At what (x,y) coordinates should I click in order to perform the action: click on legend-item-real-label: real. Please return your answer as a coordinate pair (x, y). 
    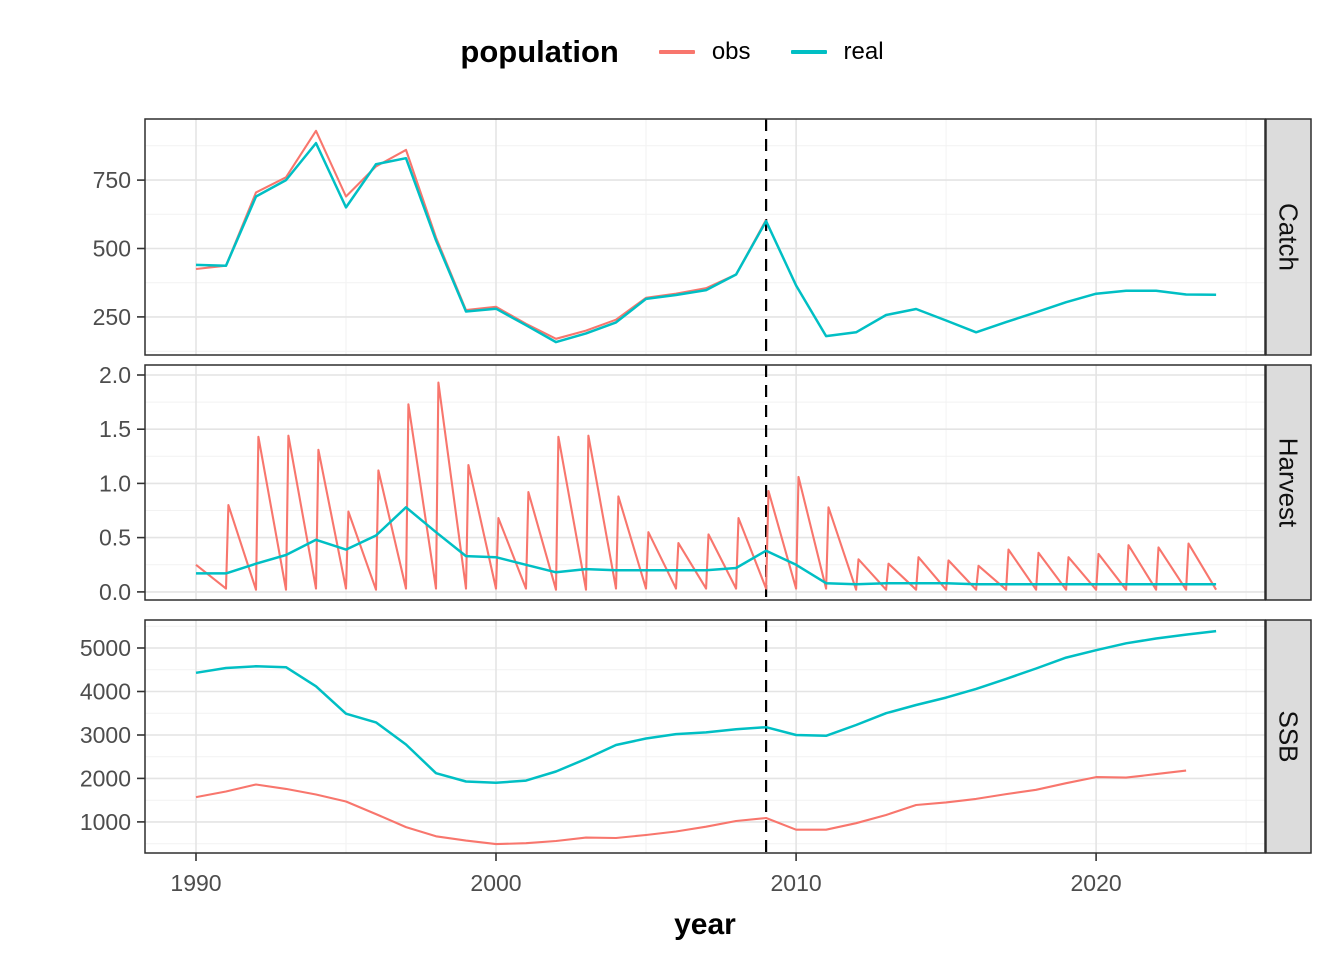
    Looking at the image, I should click on (863, 51).